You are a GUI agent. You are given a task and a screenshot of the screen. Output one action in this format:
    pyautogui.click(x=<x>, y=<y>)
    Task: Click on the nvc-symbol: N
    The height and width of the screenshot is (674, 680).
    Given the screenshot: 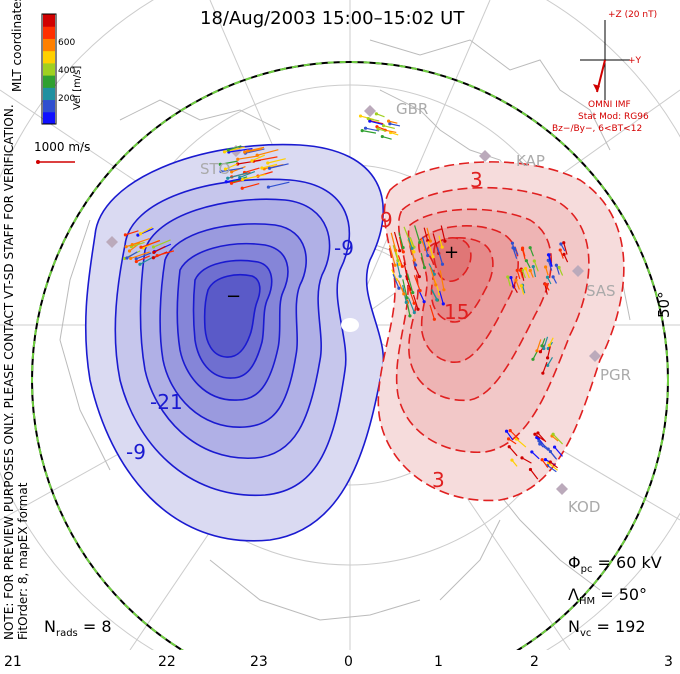 What is the action you would take?
    pyautogui.click(x=574, y=626)
    